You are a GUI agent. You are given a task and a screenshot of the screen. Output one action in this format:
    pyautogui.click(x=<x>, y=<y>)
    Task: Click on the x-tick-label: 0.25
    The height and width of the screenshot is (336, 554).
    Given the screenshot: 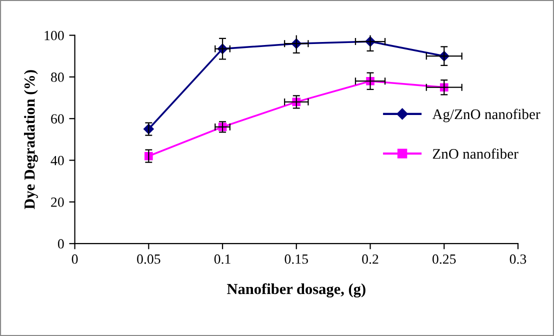 What is the action you would take?
    pyautogui.click(x=444, y=259)
    